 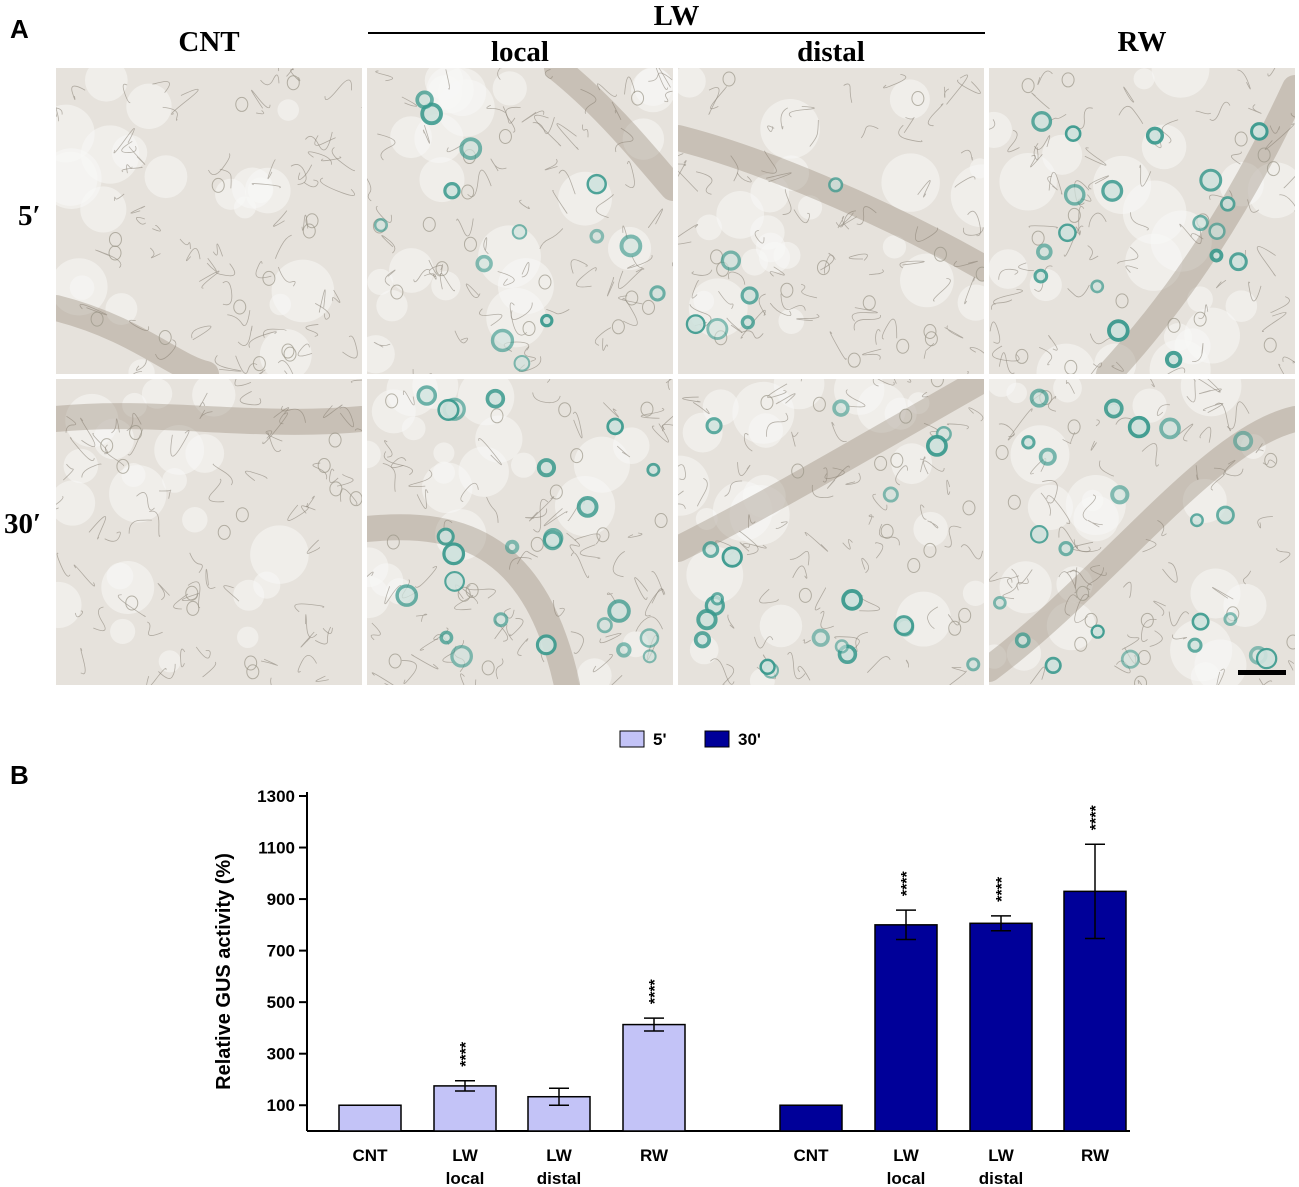 What do you see at coordinates (676, 33) in the screenshot?
I see `group-underline` at bounding box center [676, 33].